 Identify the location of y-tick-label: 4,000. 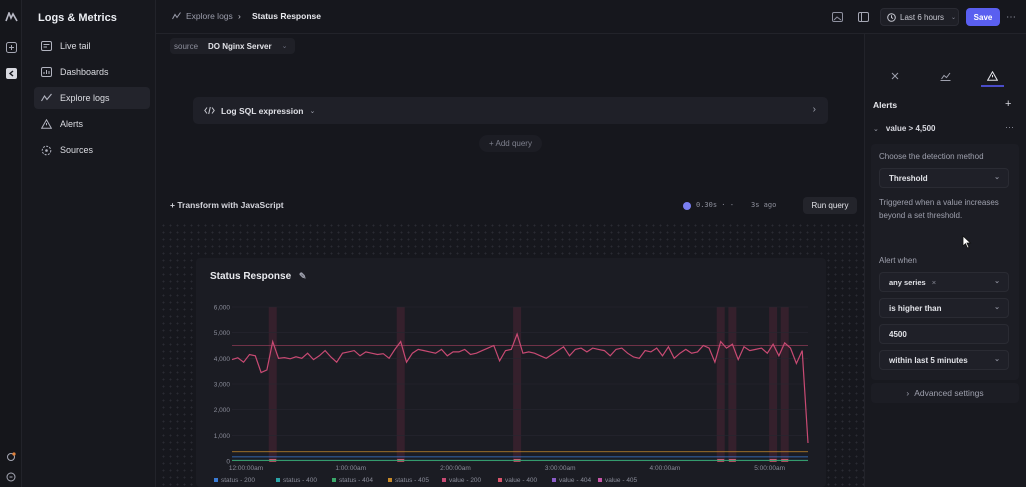
(222, 359).